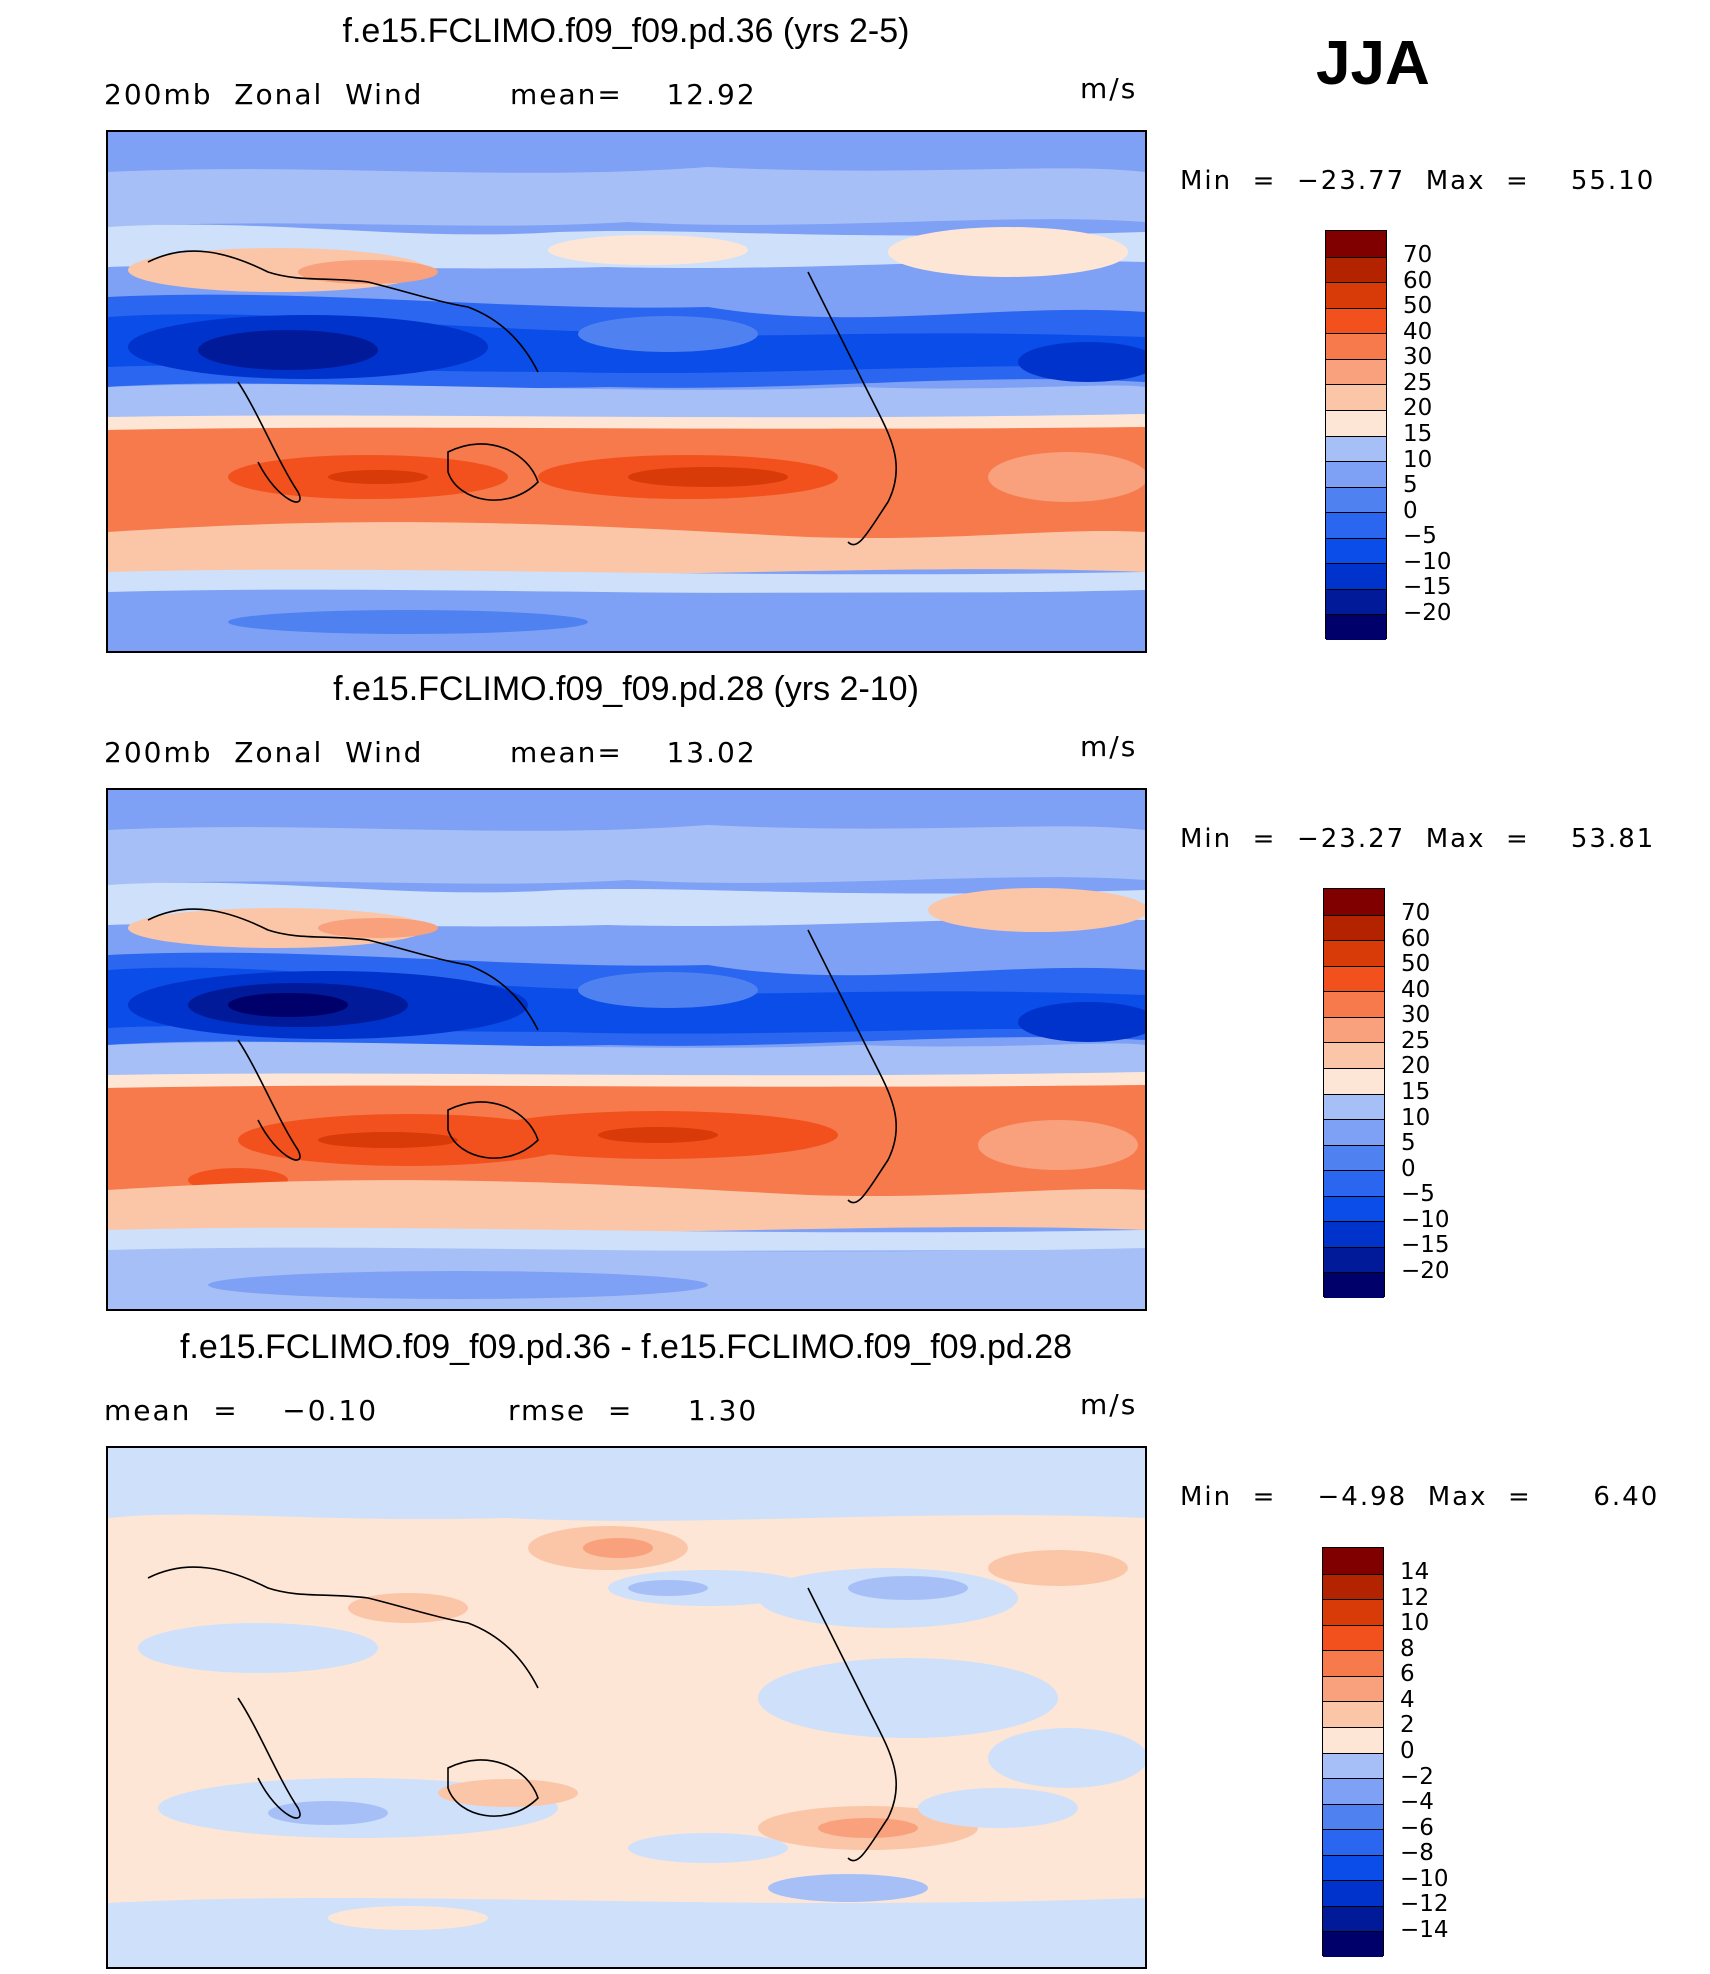 This screenshot has width=1710, height=1974. I want to click on panel-2-colorbar: 70 60 50 40 30 25 20 15 10 5 0 −5 −10 −15 −20, so click(1386, 1093).